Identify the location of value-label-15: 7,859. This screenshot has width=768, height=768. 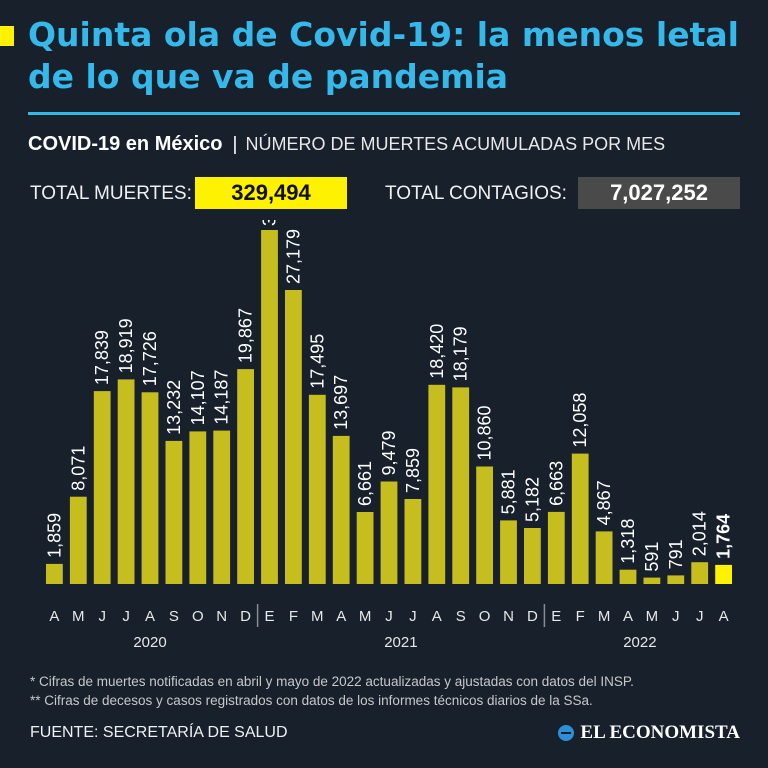
(413, 470).